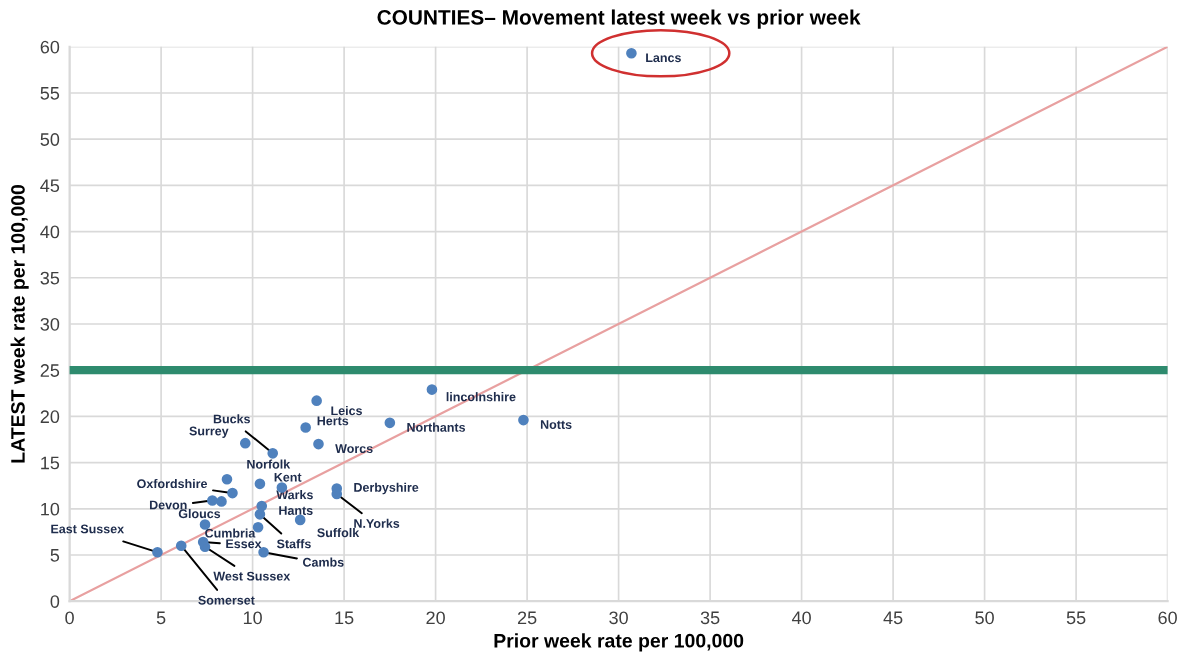  Describe the element at coordinates (50, 417) in the screenshot. I see `y-tick-label: 20` at that location.